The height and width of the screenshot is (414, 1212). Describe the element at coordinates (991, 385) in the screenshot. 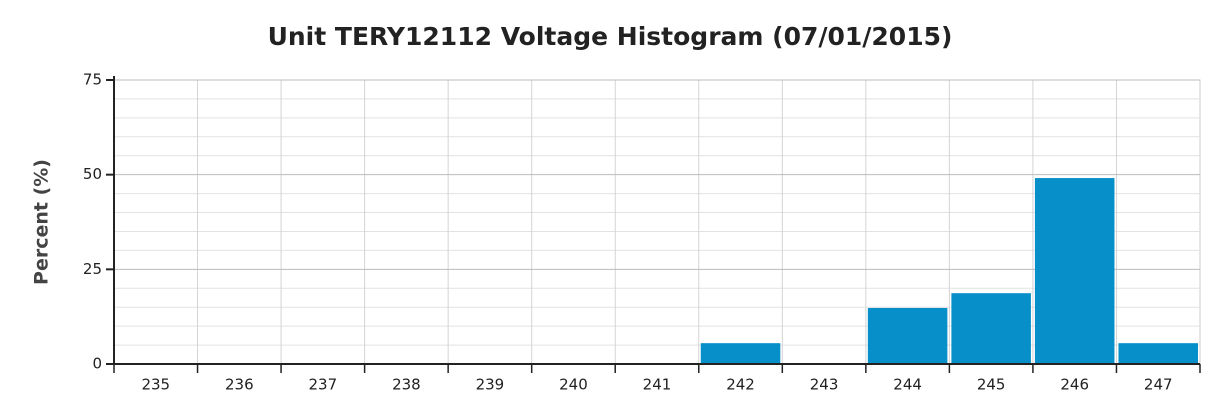

I see `x-tick-label: 245` at that location.